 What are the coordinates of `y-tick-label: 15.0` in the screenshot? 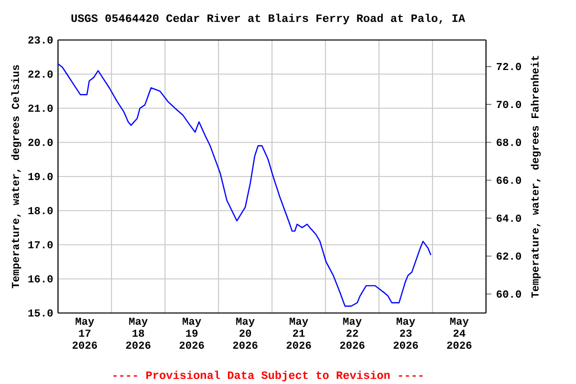 It's located at (40, 313).